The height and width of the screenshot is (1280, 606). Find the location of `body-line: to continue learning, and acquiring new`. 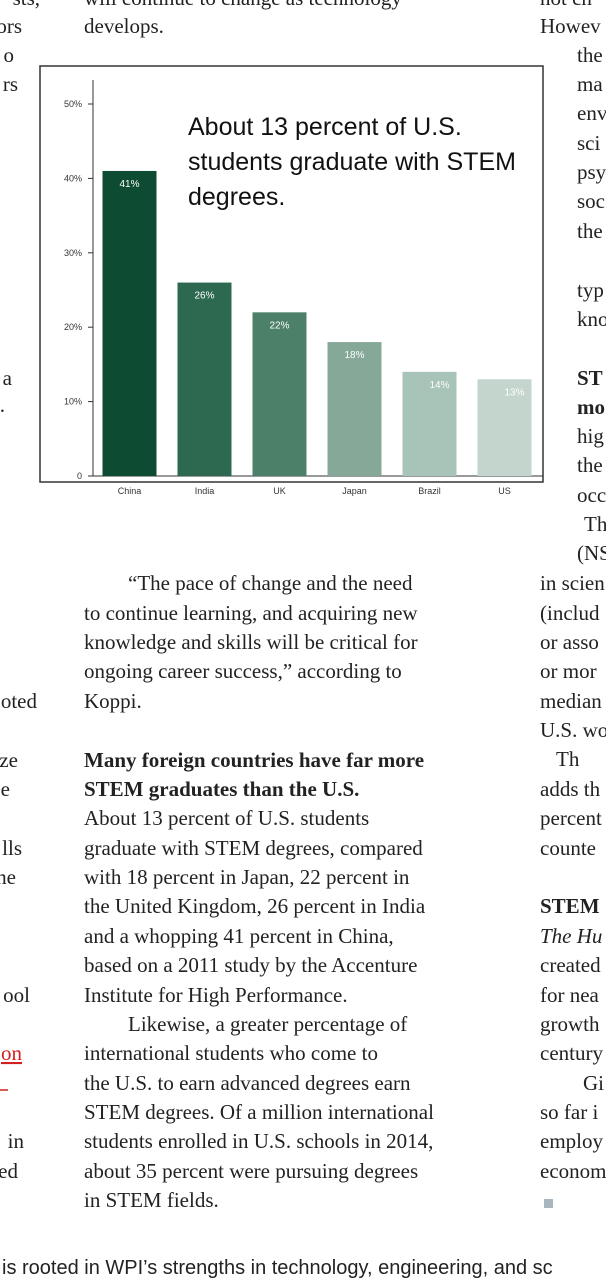

body-line: to continue learning, and acquiring new is located at coordinates (251, 613).